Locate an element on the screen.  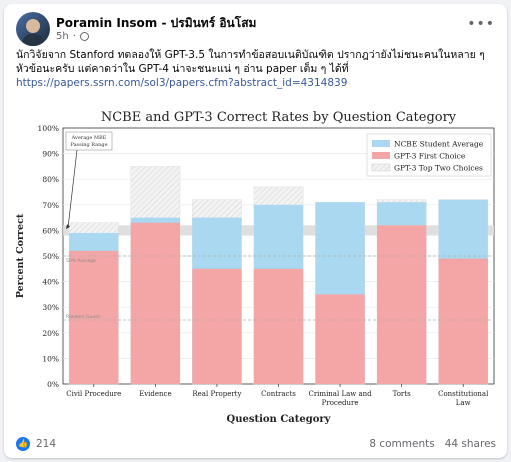
share-count: 44 shares is located at coordinates (470, 444).